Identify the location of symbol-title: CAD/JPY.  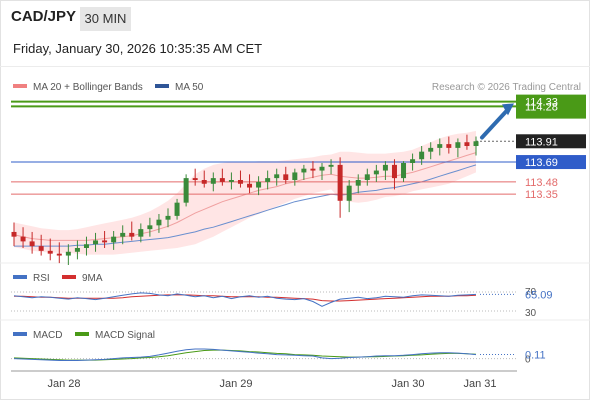
(44, 16).